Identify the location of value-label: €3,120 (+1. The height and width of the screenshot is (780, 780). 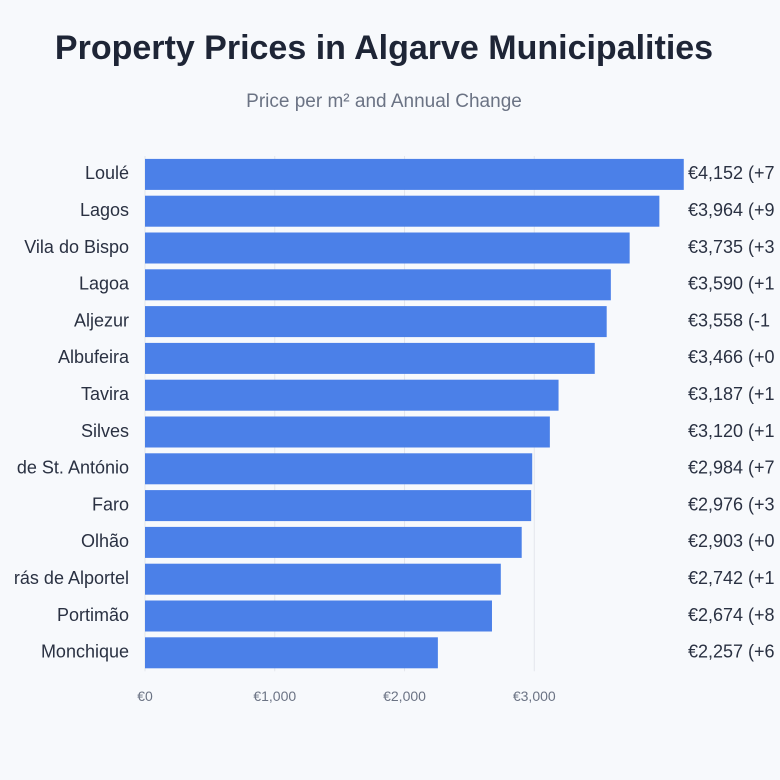
(731, 431).